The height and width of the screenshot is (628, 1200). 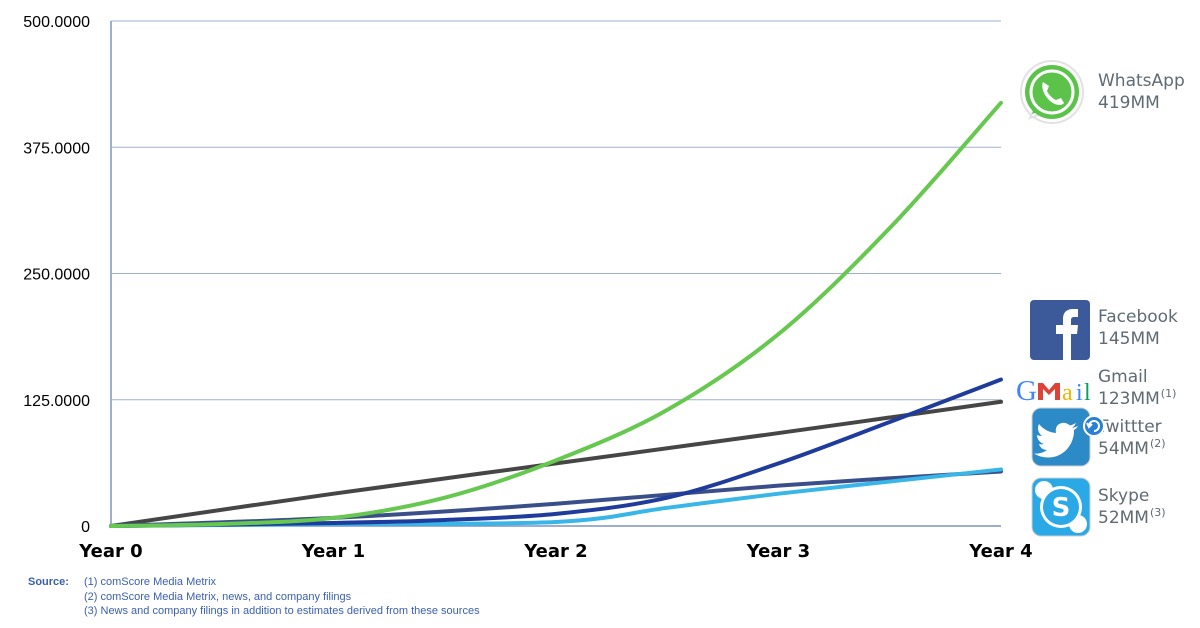 What do you see at coordinates (1141, 81) in the screenshot?
I see `series-name-label: WhatsApp` at bounding box center [1141, 81].